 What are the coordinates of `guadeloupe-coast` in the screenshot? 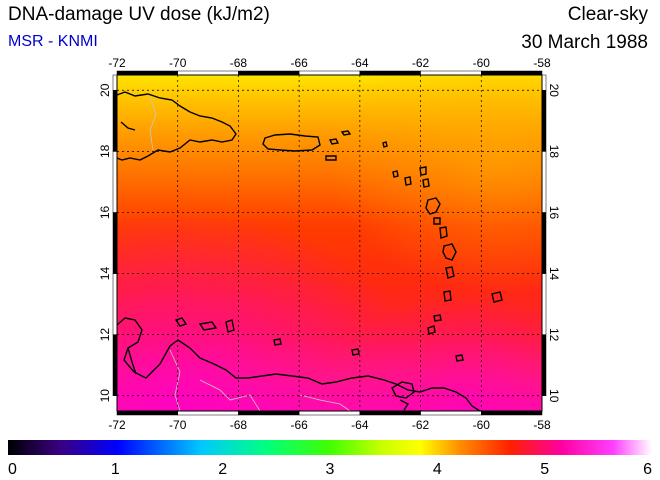 It's located at (433, 206).